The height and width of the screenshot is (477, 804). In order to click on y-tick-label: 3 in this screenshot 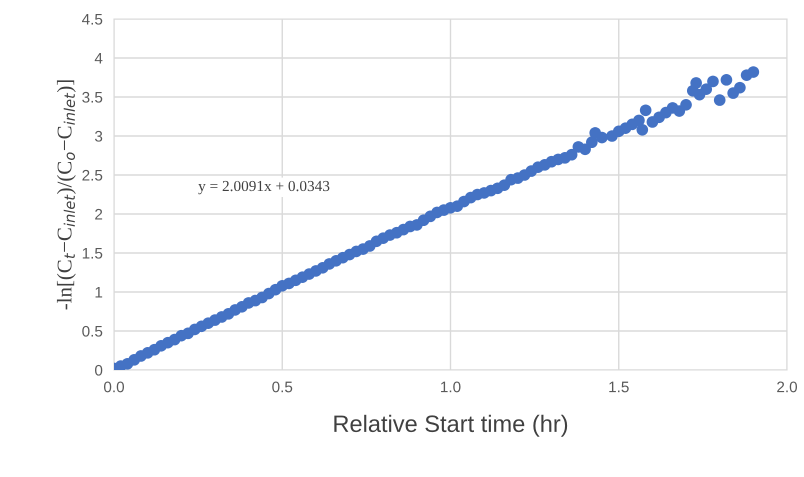, I will do `click(98, 136)`.